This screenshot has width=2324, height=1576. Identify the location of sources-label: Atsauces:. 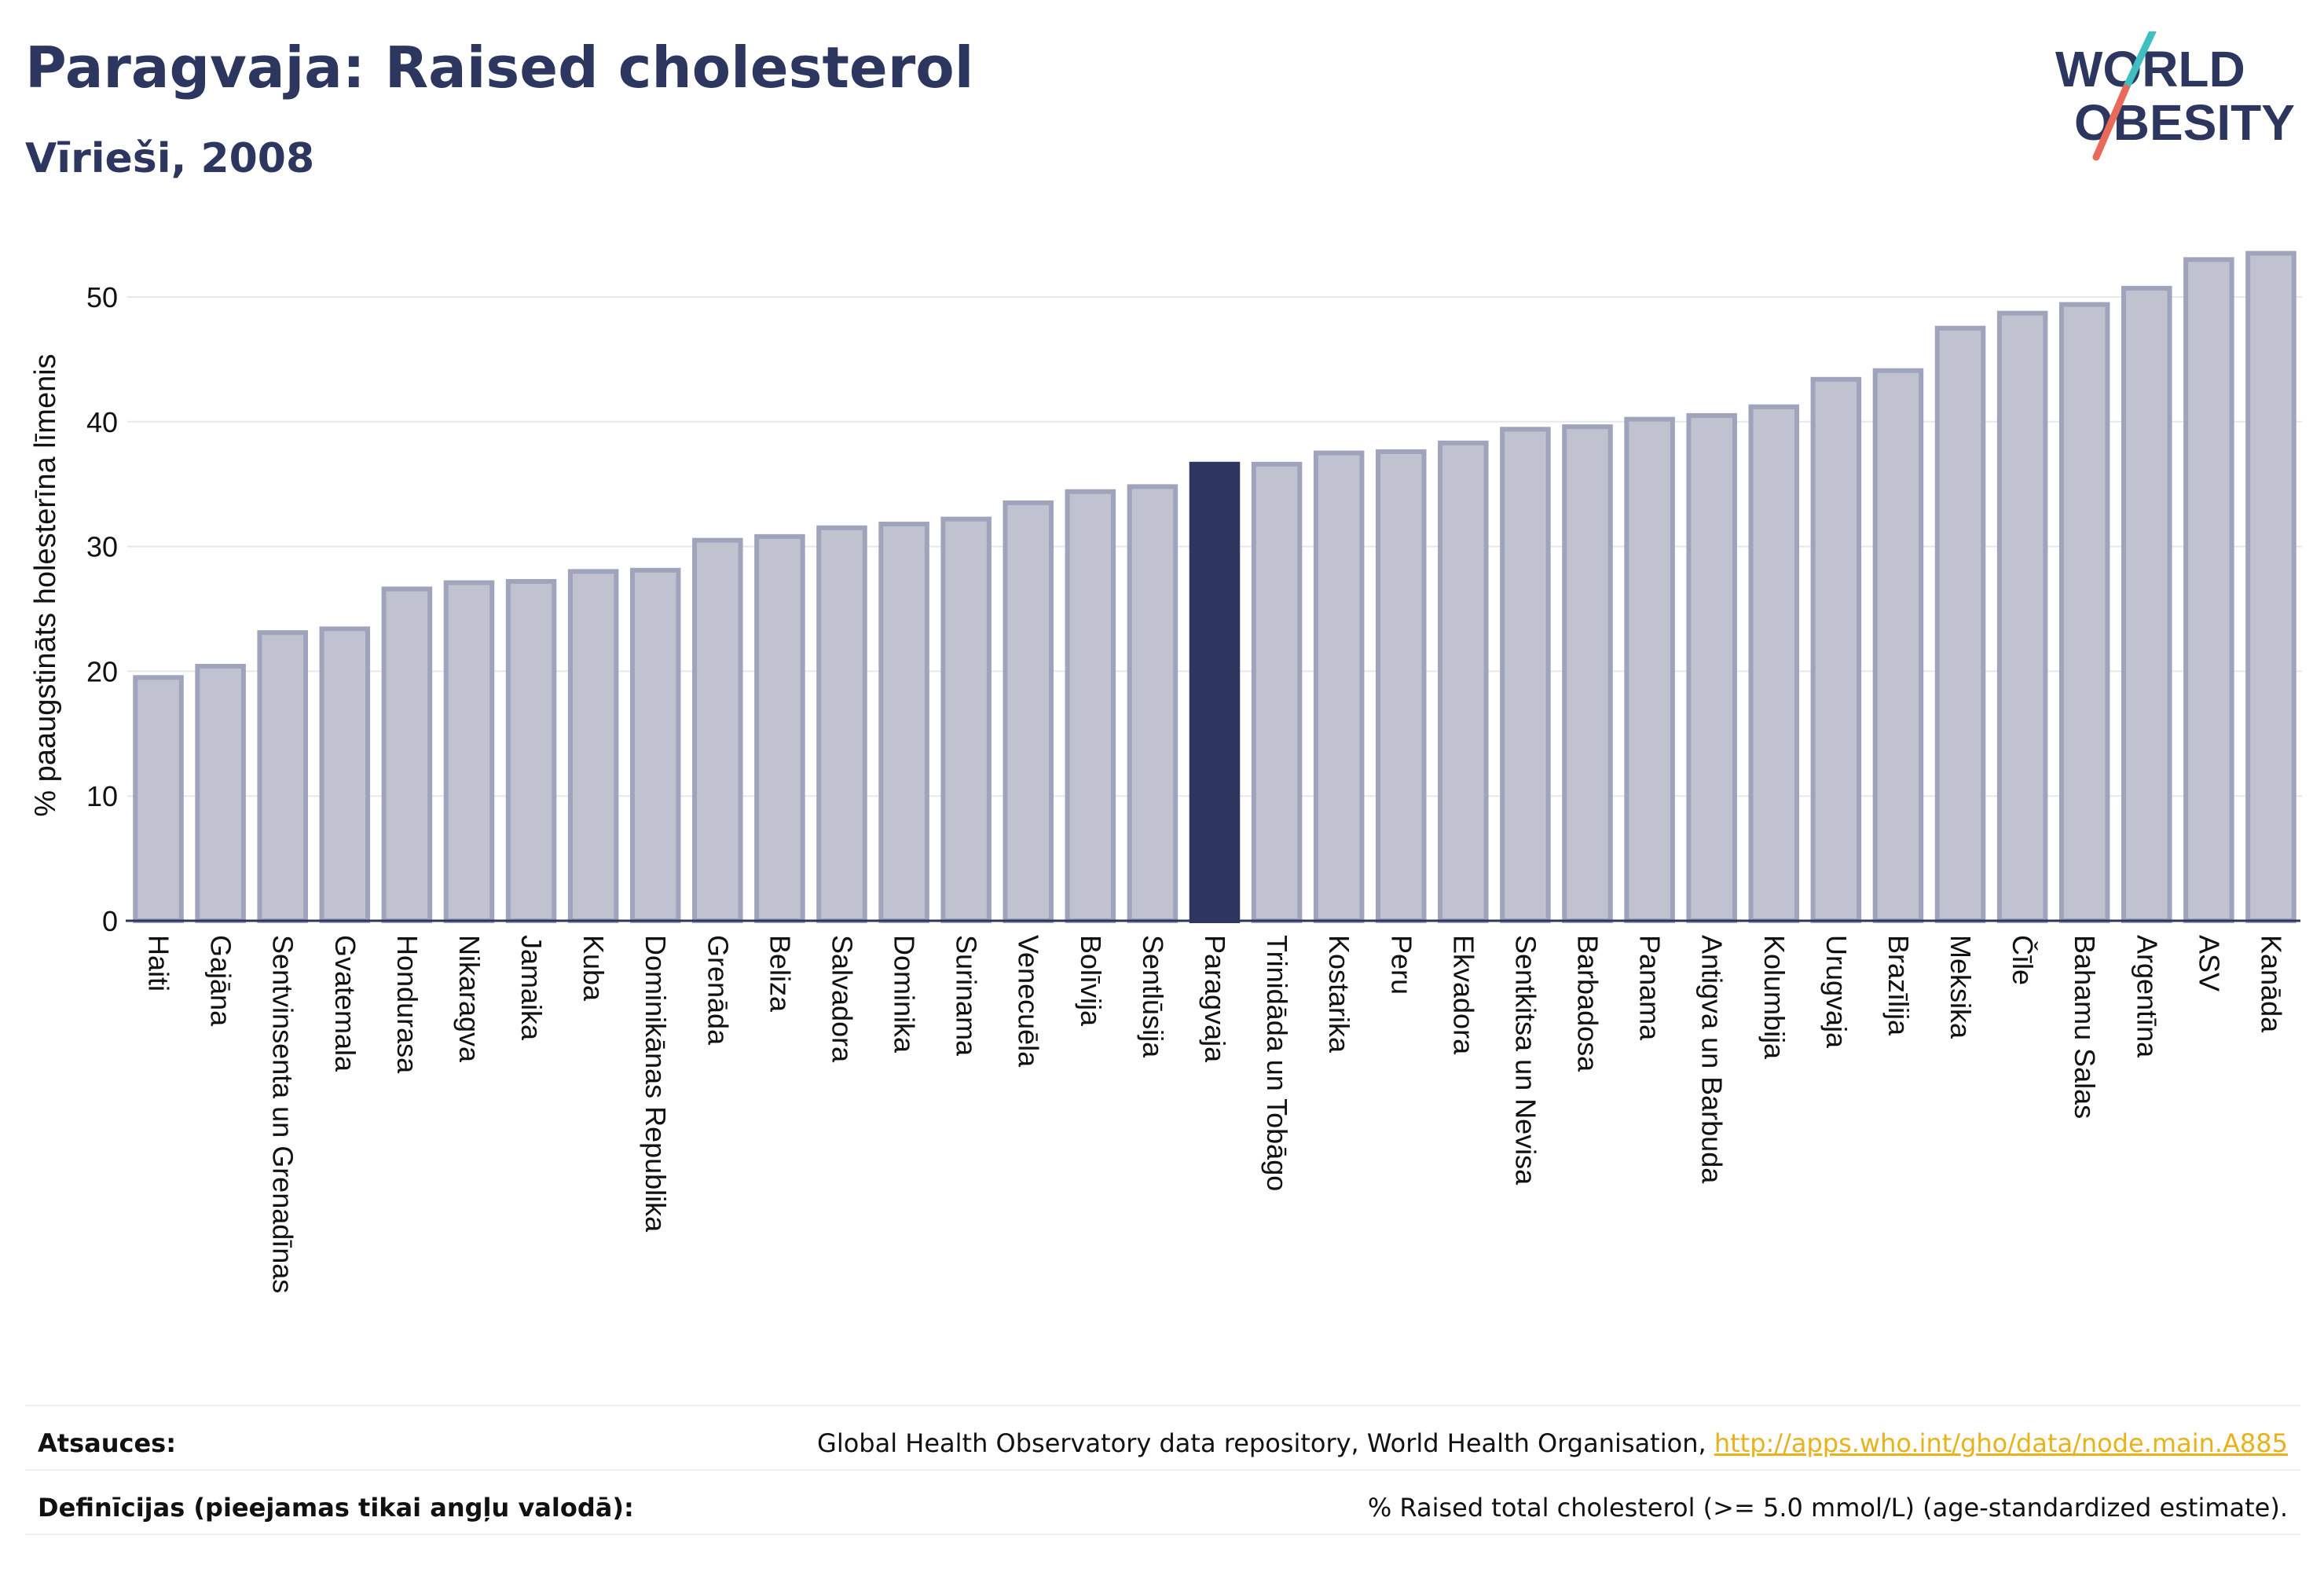
(107, 1443).